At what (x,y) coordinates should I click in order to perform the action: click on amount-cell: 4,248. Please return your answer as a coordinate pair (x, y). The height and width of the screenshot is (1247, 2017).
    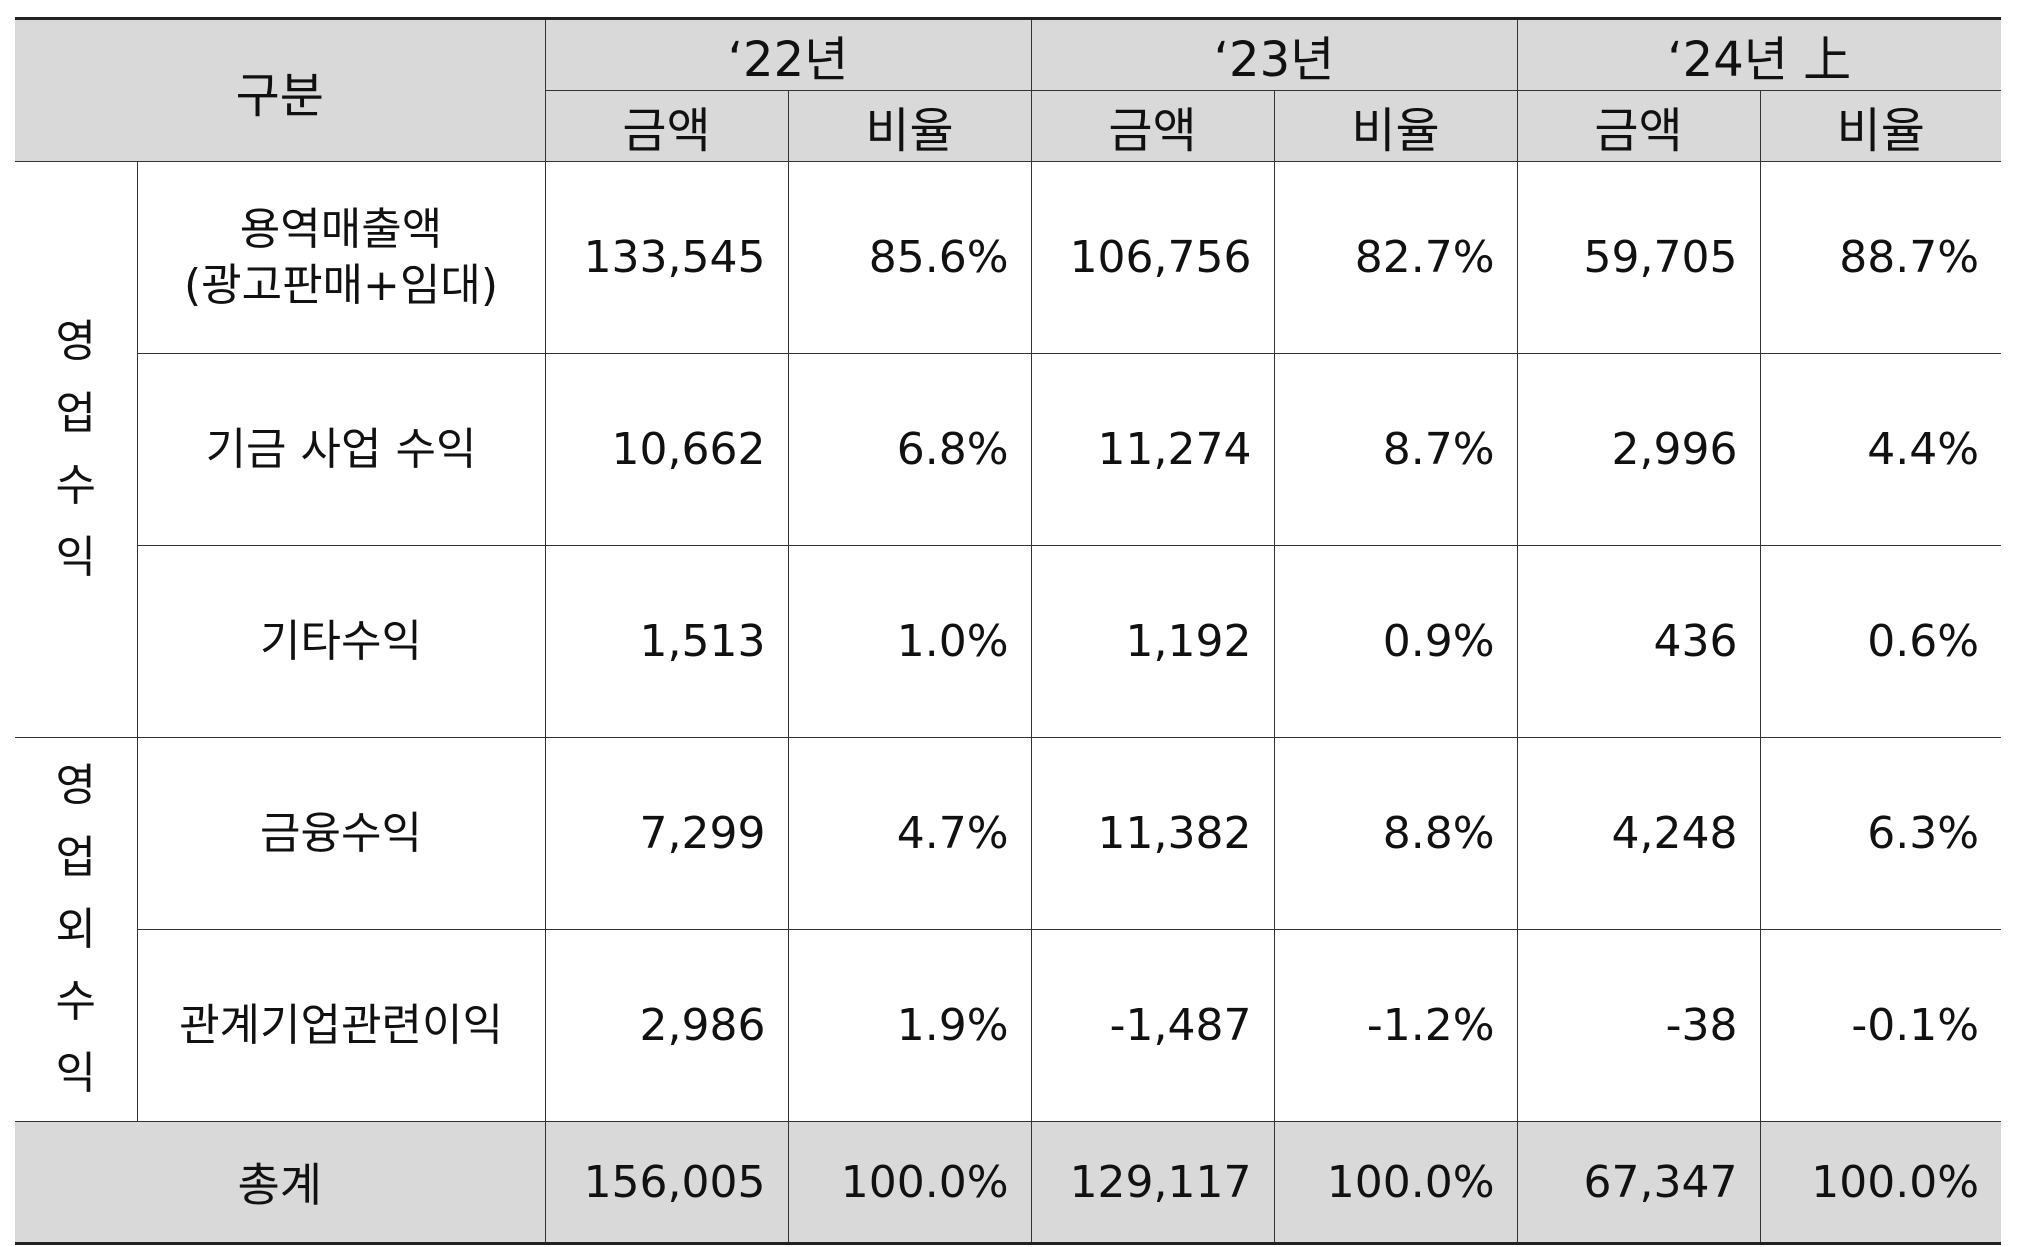
    Looking at the image, I should click on (1638, 833).